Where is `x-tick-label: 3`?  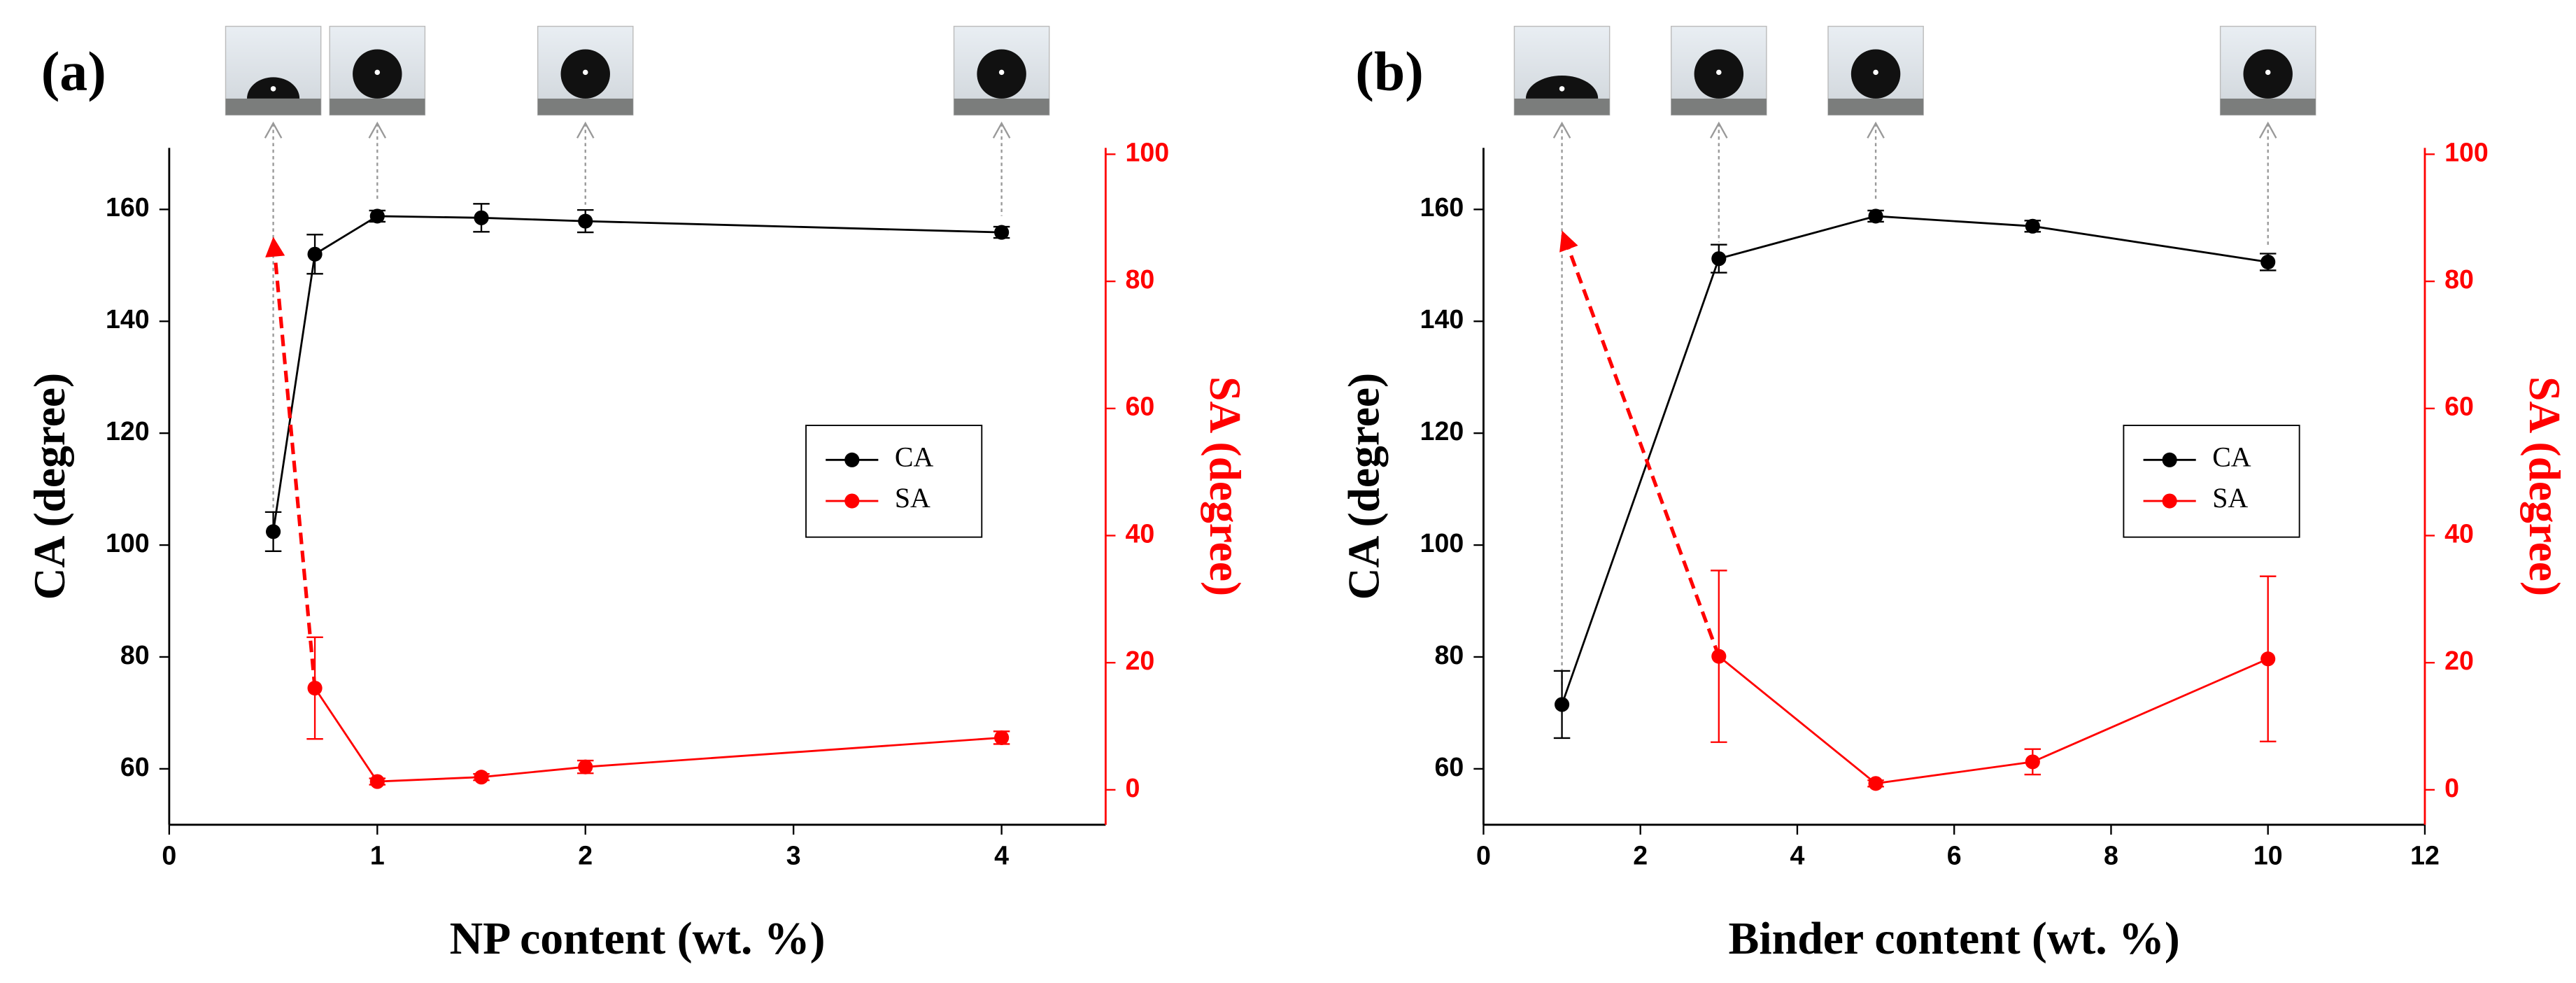 x-tick-label: 3 is located at coordinates (793, 855).